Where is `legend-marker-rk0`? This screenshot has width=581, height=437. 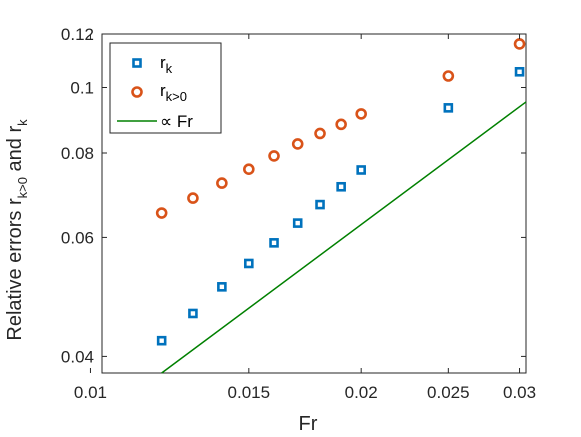 legend-marker-rk0 is located at coordinates (137, 92).